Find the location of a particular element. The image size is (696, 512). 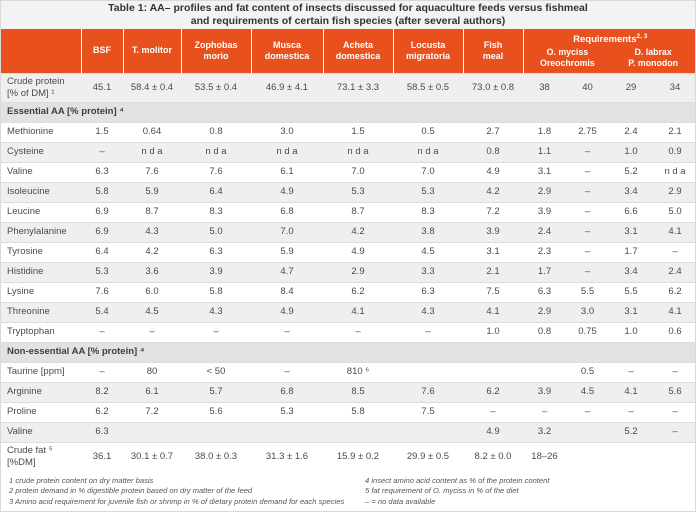

cell-value: 5.7 is located at coordinates (216, 391).